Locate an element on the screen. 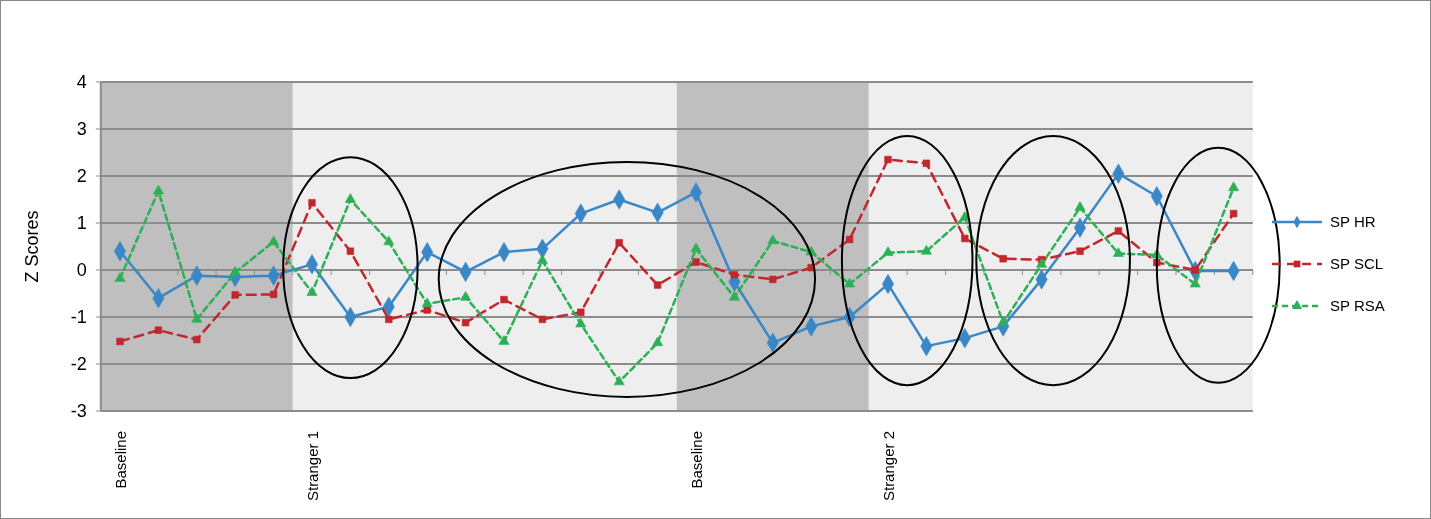 This screenshot has height=519, width=1431. y-tick-label: 0 is located at coordinates (81, 270).